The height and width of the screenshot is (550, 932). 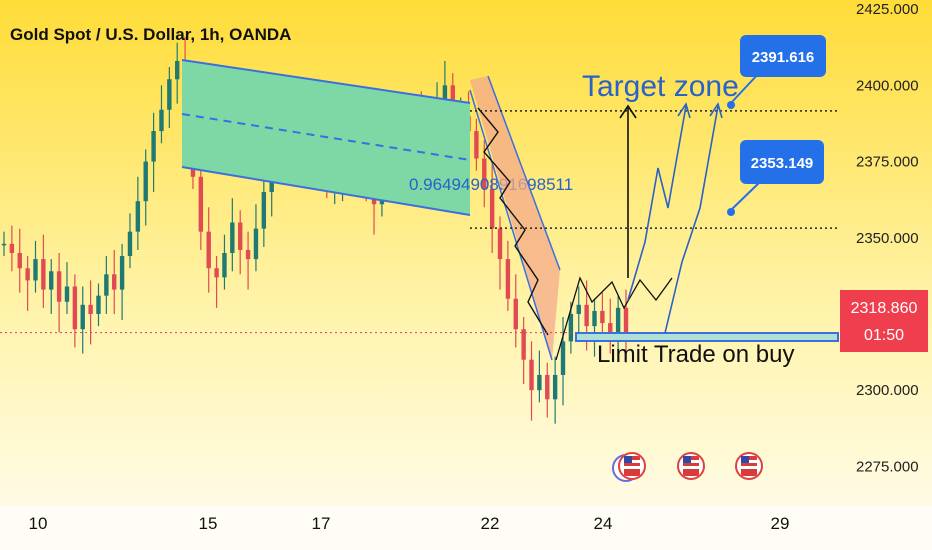 What do you see at coordinates (731, 105) in the screenshot?
I see `callout-upper-dot` at bounding box center [731, 105].